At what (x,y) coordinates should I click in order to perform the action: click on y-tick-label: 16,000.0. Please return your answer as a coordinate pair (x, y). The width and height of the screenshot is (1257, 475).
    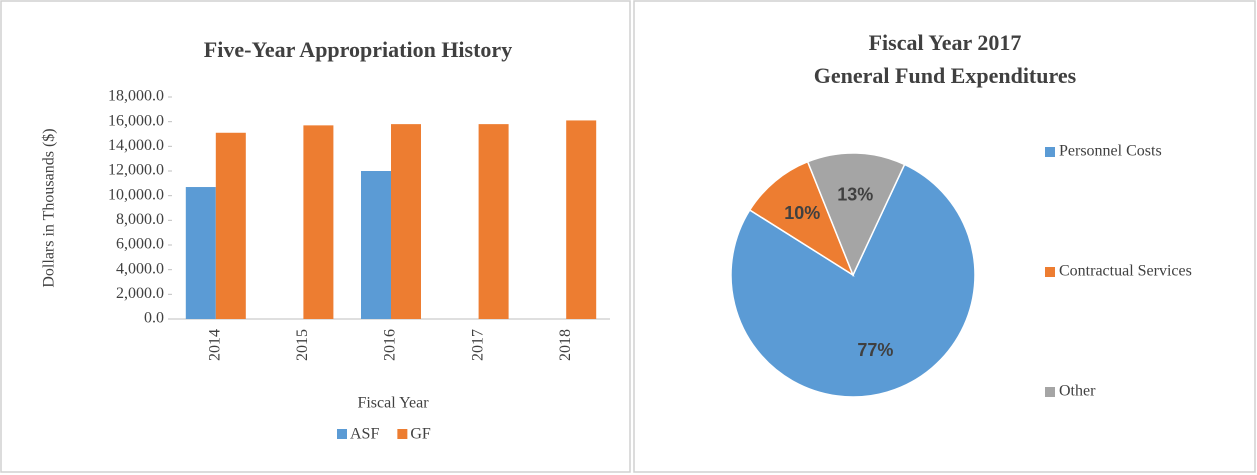
    Looking at the image, I should click on (136, 120).